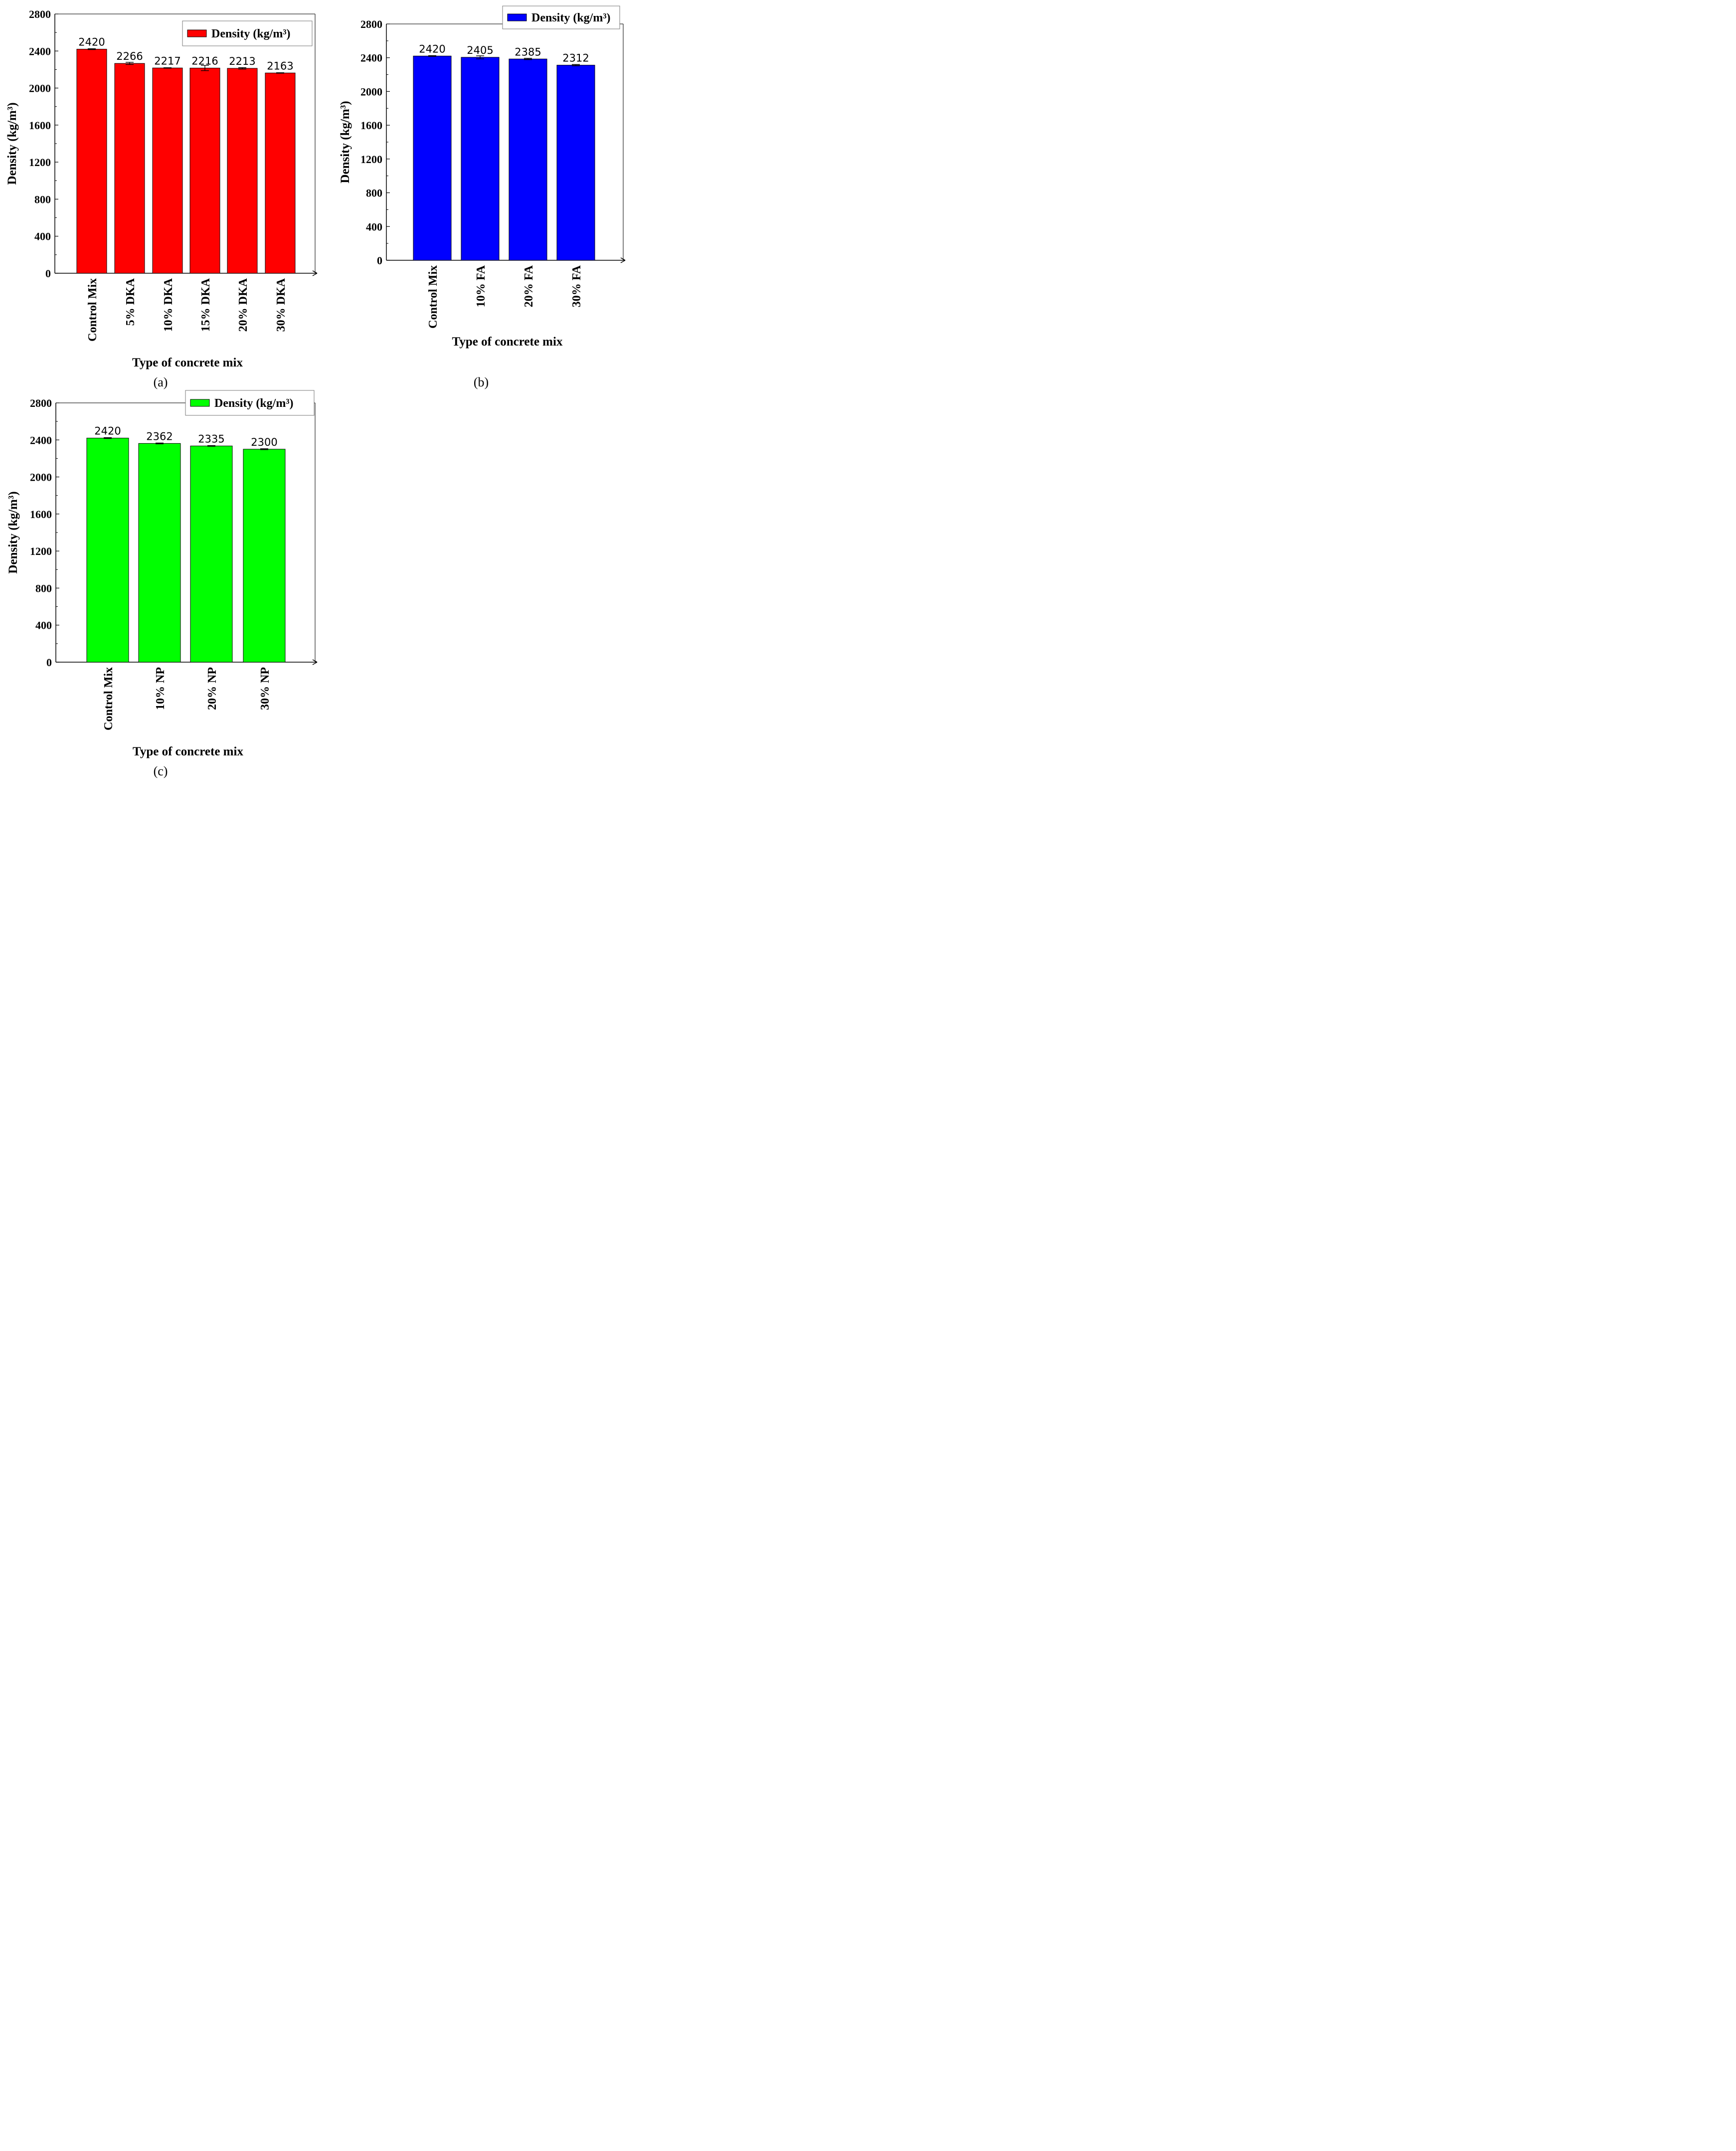 The image size is (1736, 2151). I want to click on data-label: 2217, so click(167, 61).